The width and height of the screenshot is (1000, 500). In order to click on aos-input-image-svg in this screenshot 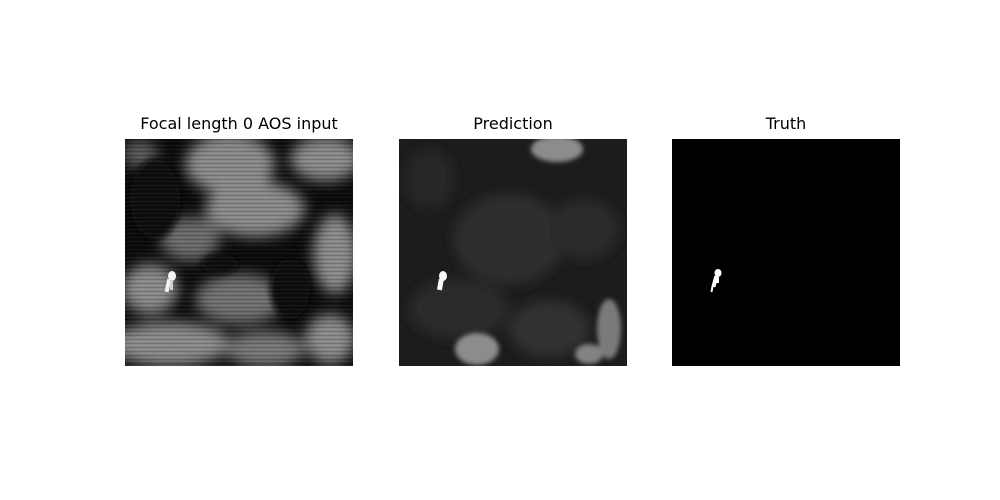, I will do `click(239, 252)`.